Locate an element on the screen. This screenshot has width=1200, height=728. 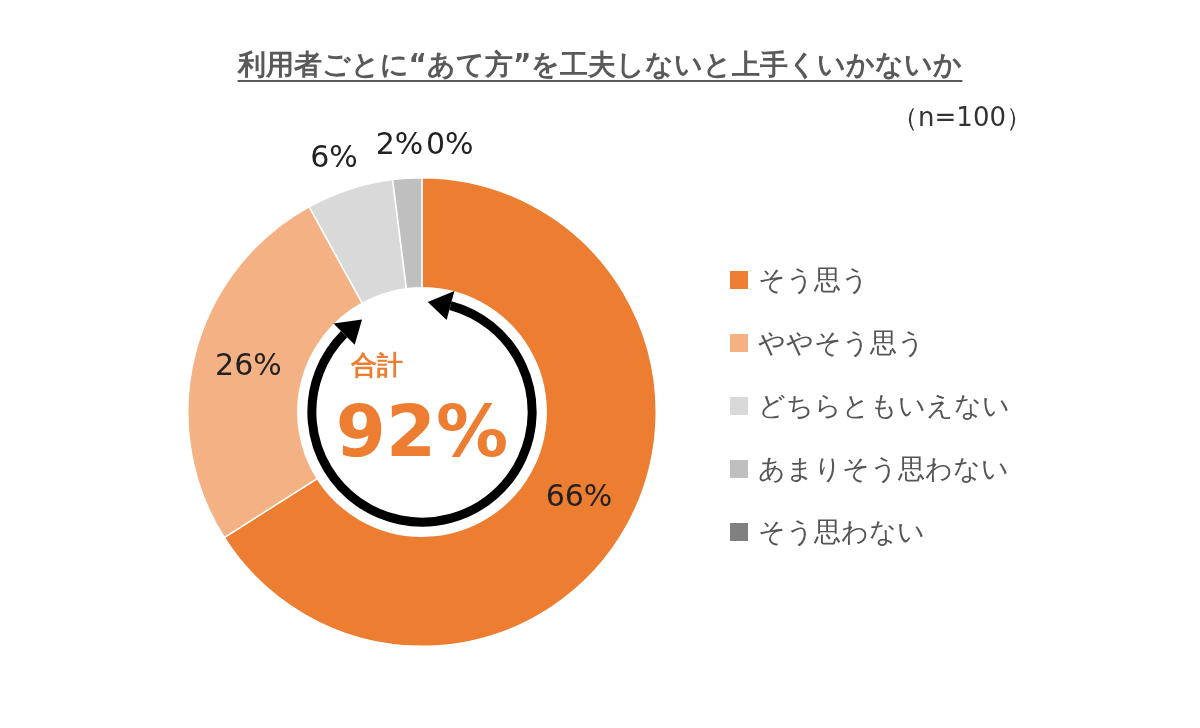
legend-label: どちらともいえない is located at coordinates (884, 405).